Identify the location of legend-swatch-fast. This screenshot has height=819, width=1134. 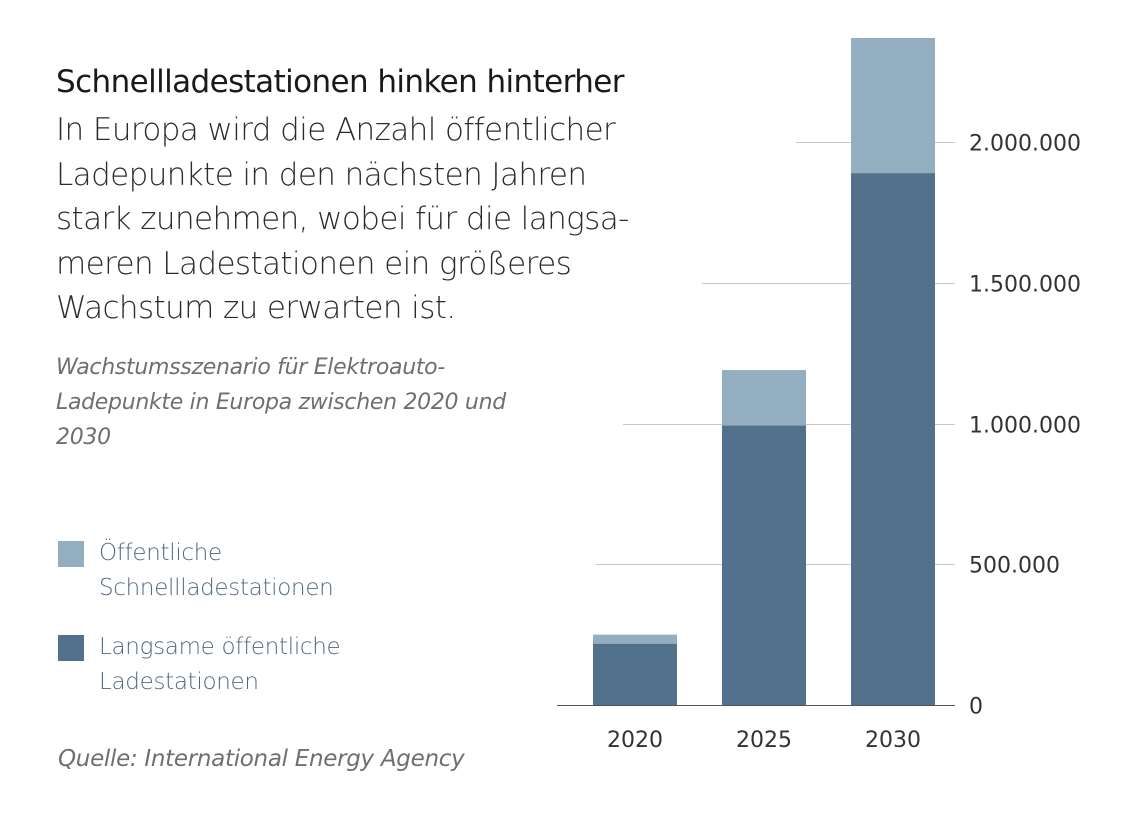
(71, 554).